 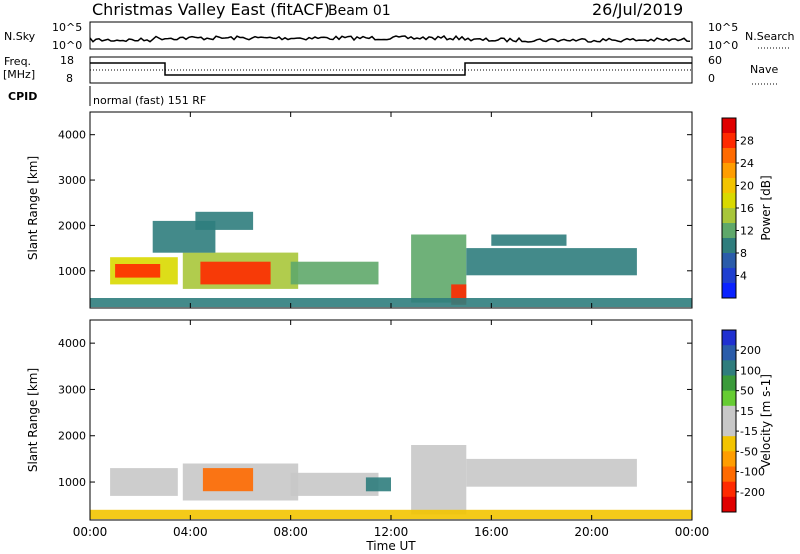 I want to click on station-title: Christmas Valley East (fitACF), so click(x=211, y=9).